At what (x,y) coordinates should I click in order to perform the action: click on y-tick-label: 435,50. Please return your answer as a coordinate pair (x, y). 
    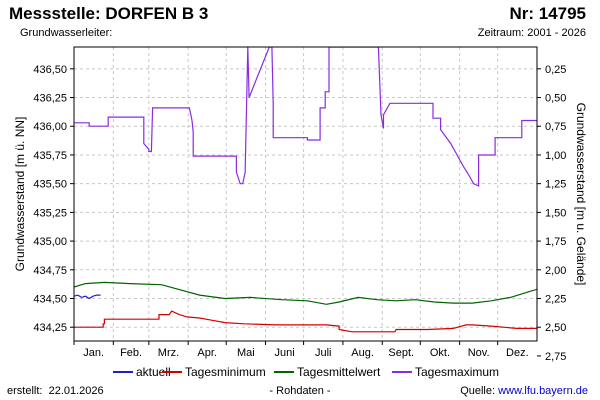
    Looking at the image, I should click on (50, 185).